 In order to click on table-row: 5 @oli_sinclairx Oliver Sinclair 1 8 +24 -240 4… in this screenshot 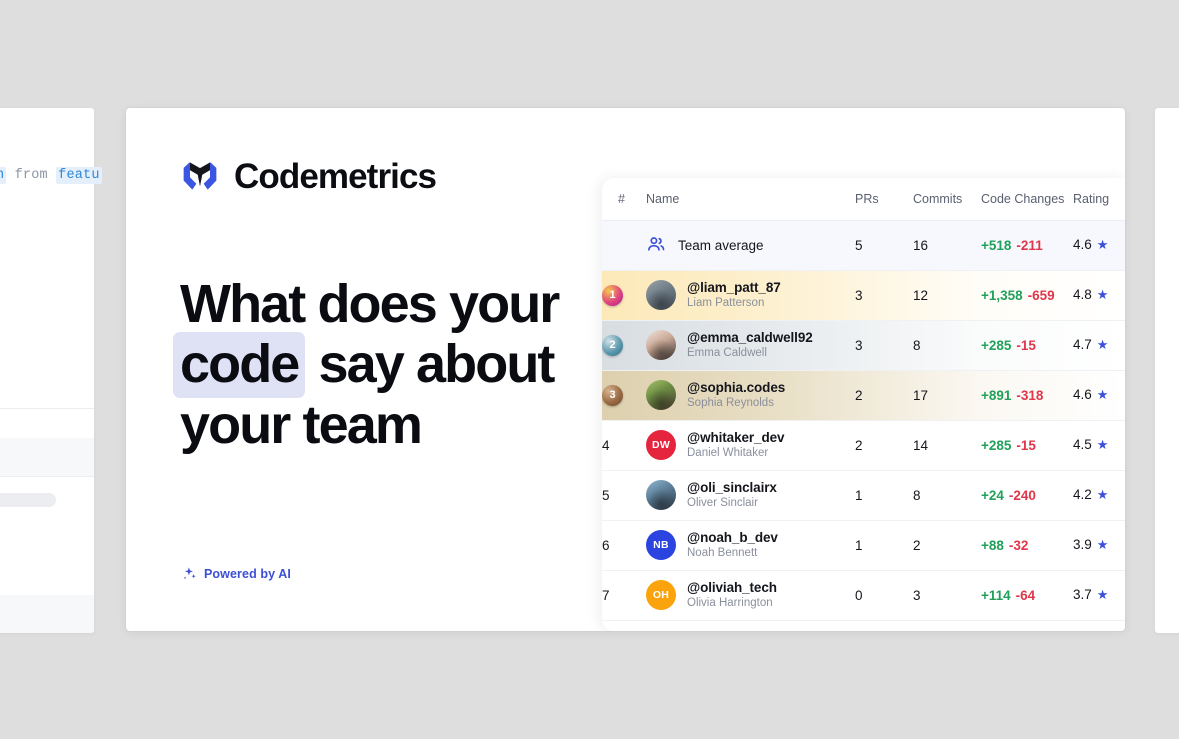, I will do `click(863, 495)`.